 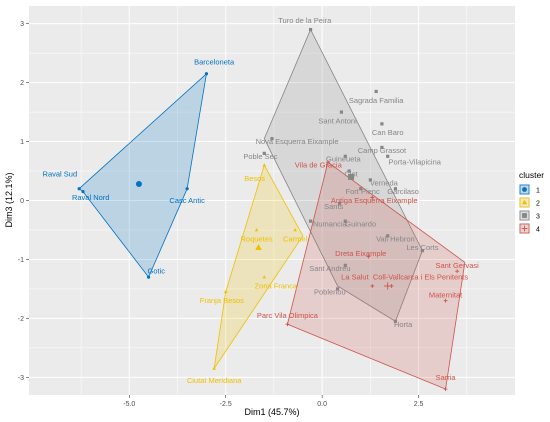 I want to click on x-axis-title: Dim1 (45.7%), so click(x=271, y=412).